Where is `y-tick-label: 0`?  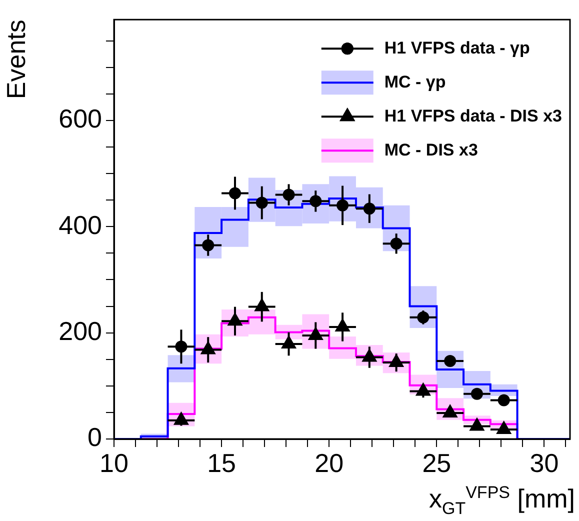 y-tick-label: 0 is located at coordinates (95, 437).